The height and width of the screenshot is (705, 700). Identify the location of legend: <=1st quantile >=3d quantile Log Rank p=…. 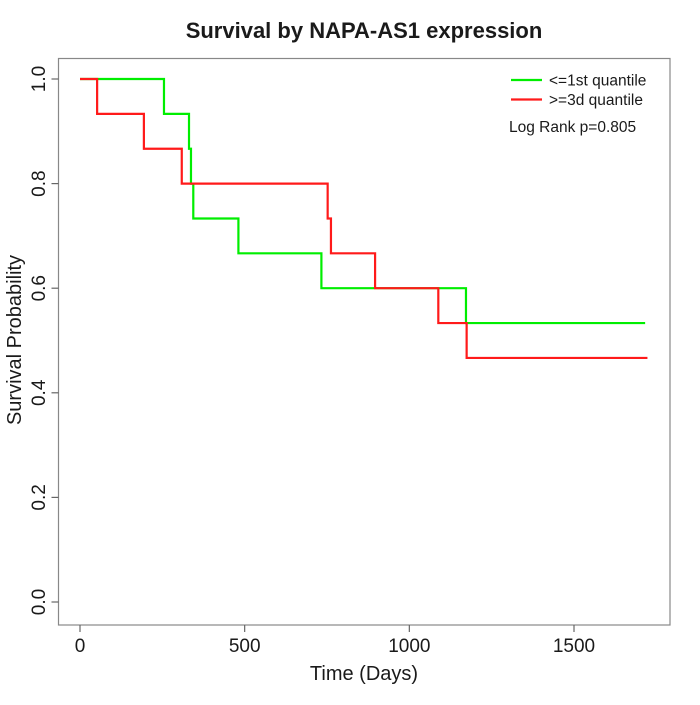
(577, 105).